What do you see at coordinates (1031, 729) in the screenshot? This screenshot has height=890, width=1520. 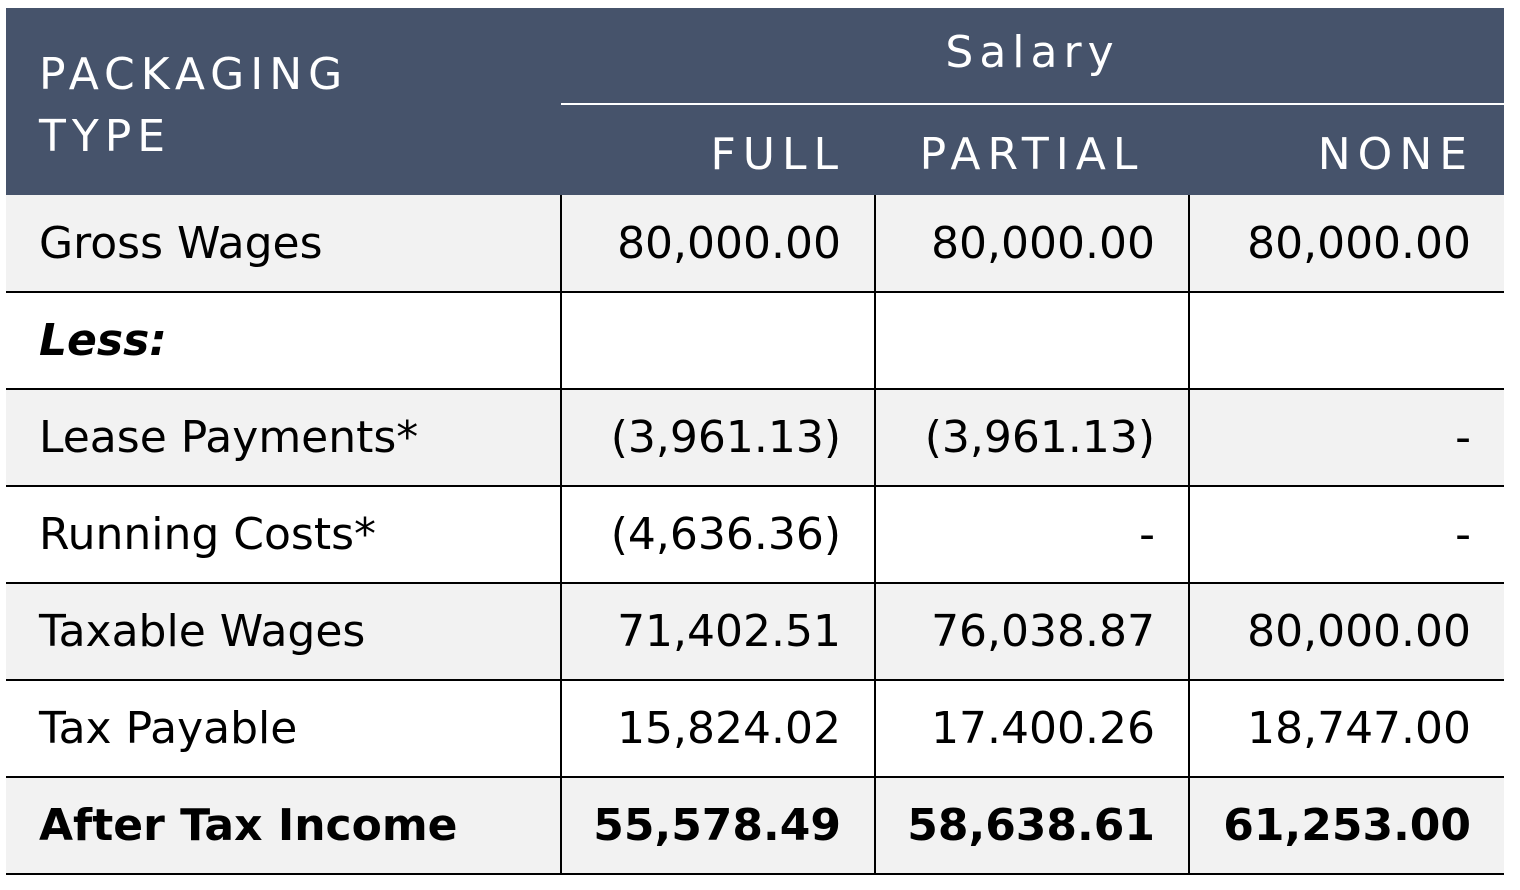 I see `cell-partial: 17.400.26` at bounding box center [1031, 729].